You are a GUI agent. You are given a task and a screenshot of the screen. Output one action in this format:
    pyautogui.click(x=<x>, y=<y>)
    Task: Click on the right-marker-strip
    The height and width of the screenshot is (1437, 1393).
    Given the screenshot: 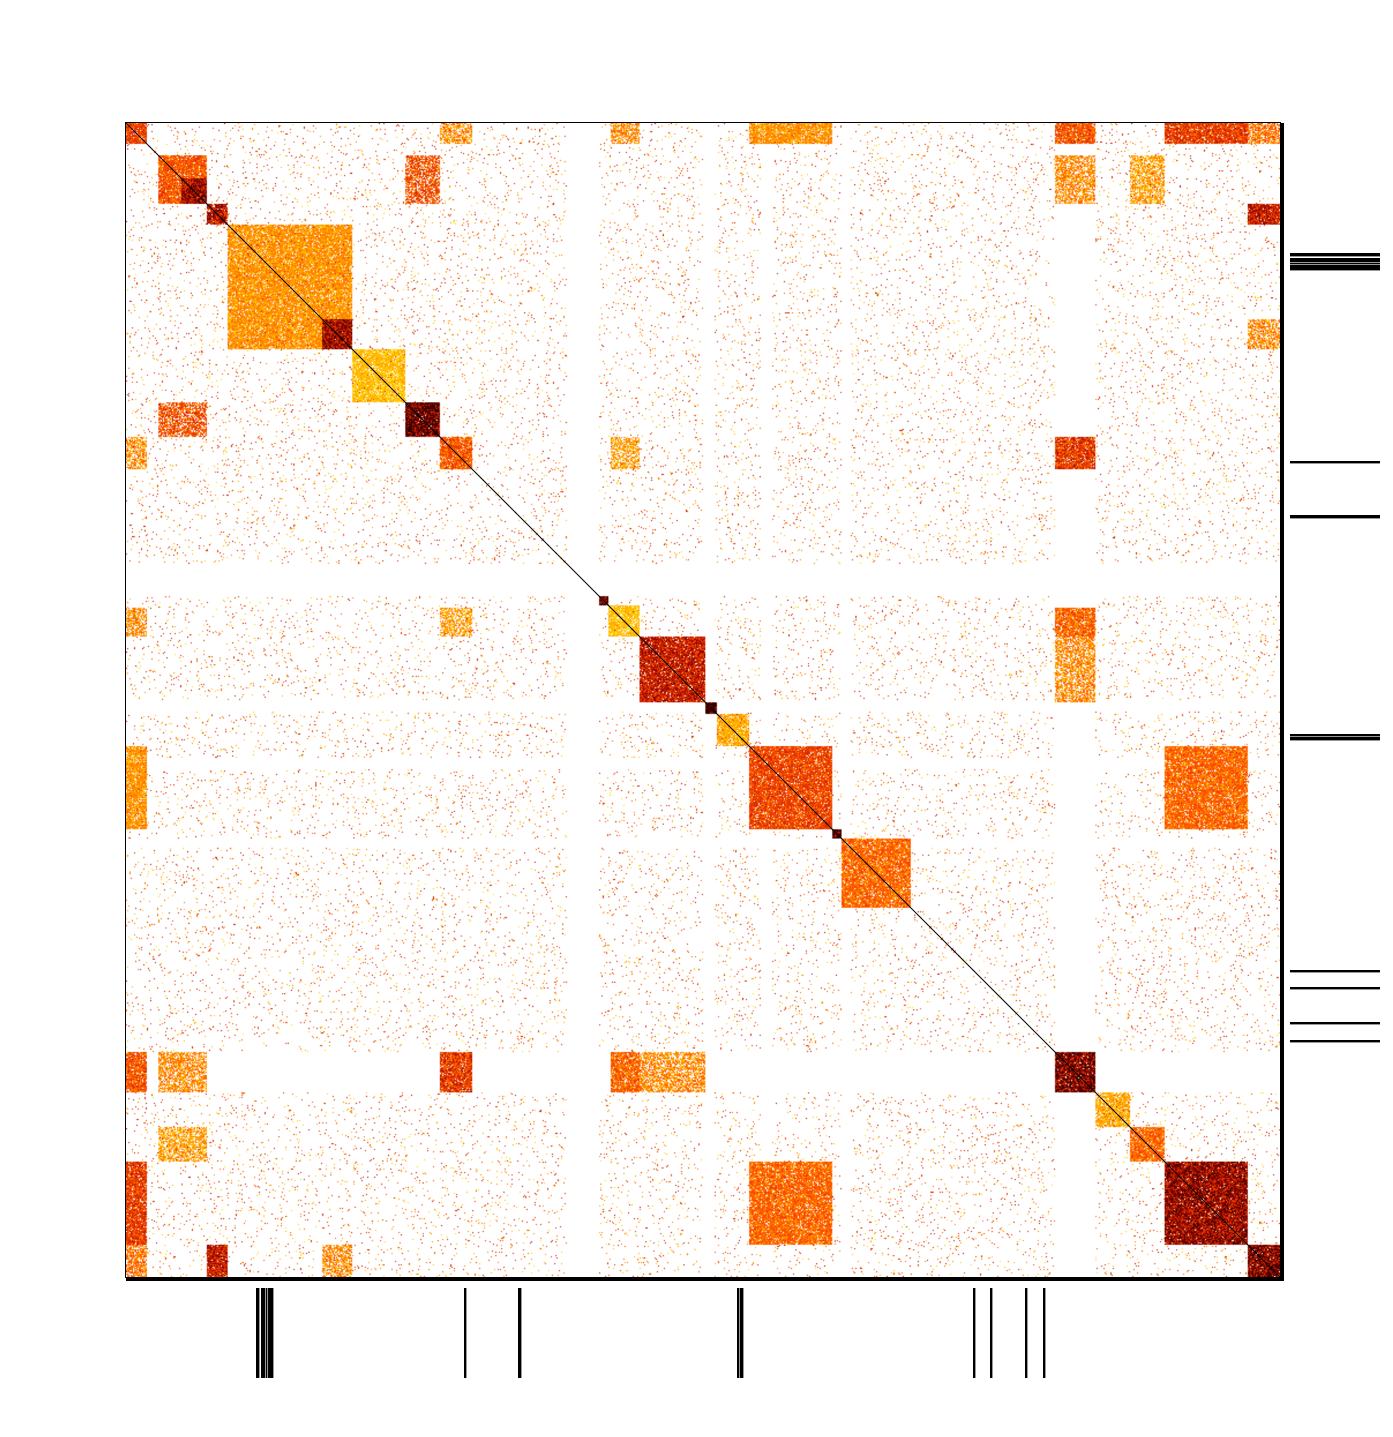 What is the action you would take?
    pyautogui.click(x=1335, y=648)
    